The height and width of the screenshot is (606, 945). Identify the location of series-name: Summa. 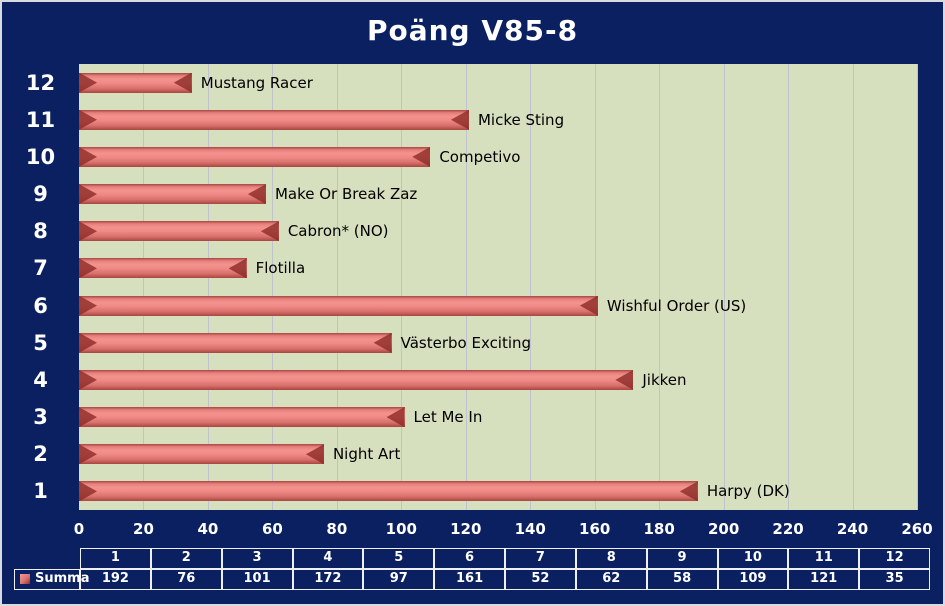
(62, 578).